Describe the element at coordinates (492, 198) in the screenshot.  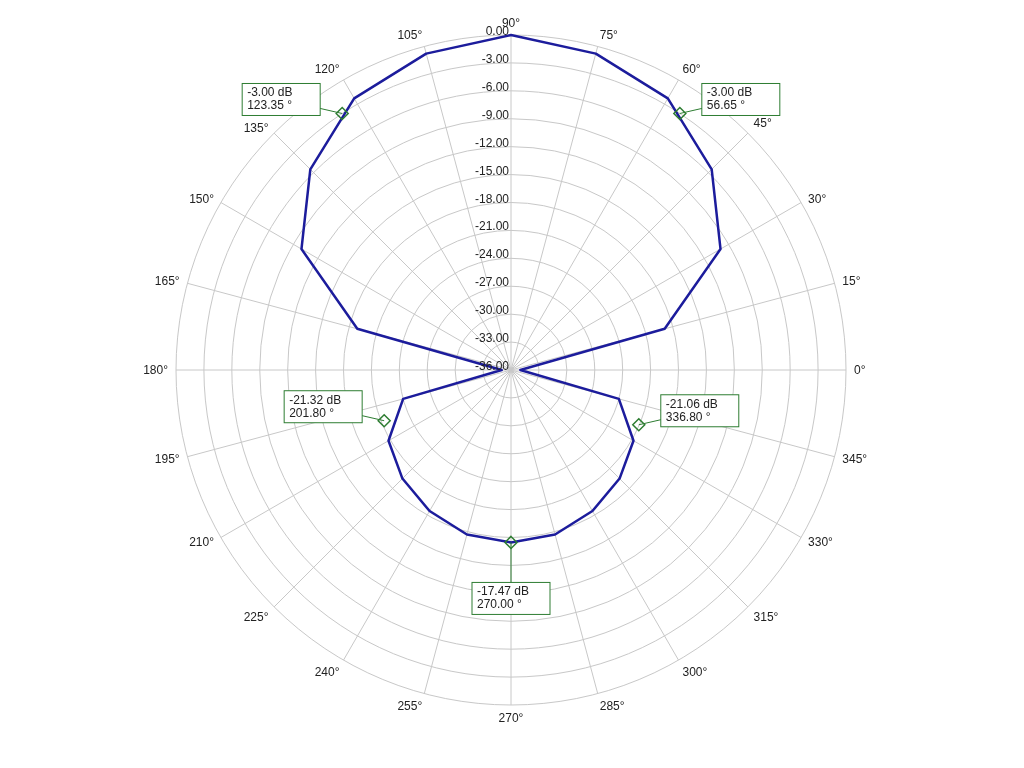
I see `y-tick-label: -18.00` at that location.